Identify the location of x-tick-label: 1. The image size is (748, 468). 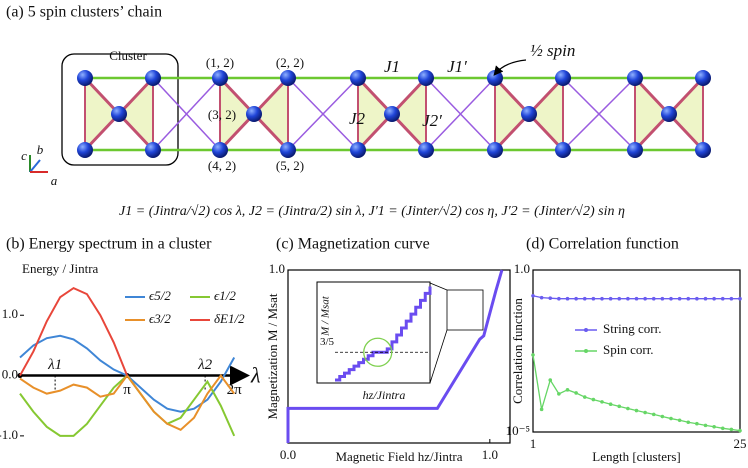
(533, 443).